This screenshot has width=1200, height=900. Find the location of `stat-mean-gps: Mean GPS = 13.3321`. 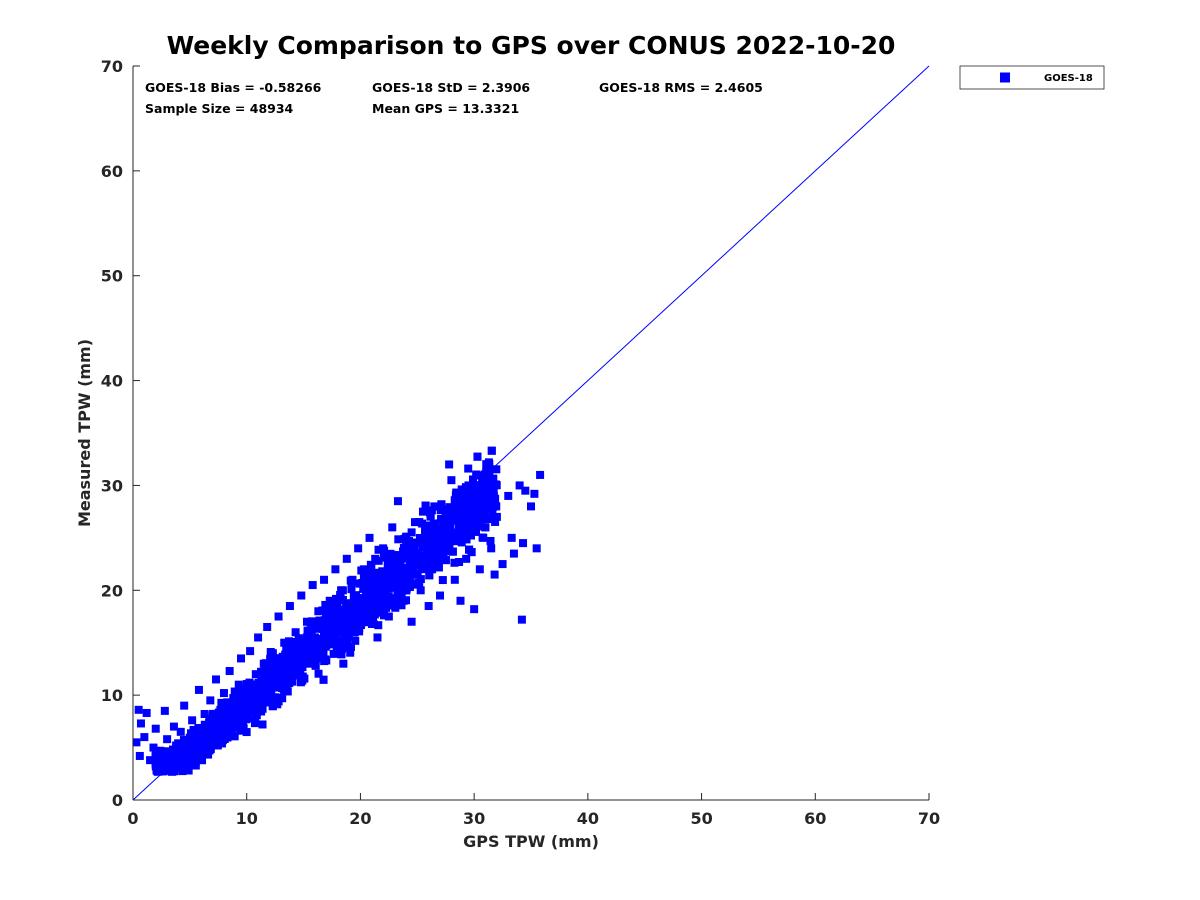

stat-mean-gps: Mean GPS = 13.3321 is located at coordinates (445, 108).